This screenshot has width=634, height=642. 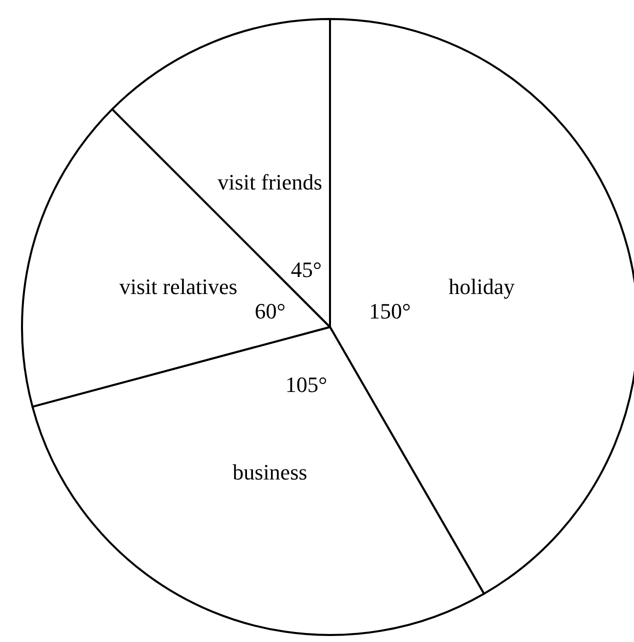 What do you see at coordinates (306, 384) in the screenshot?
I see `data-label: 105°` at bounding box center [306, 384].